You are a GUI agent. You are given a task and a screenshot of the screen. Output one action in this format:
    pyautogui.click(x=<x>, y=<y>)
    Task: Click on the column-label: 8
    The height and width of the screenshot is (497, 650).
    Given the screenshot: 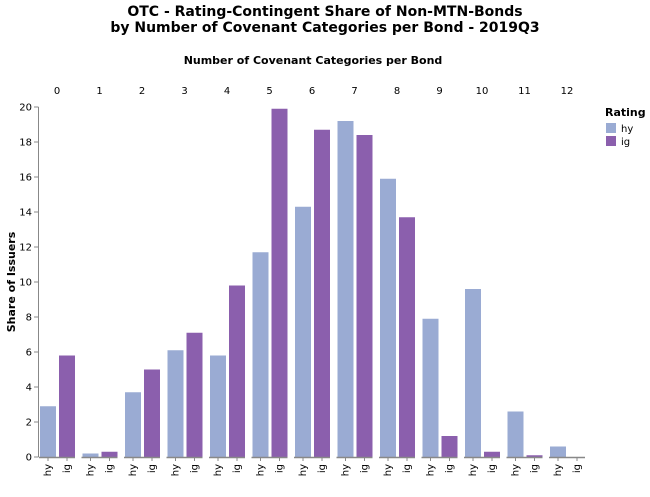 What is the action you would take?
    pyautogui.click(x=397, y=91)
    